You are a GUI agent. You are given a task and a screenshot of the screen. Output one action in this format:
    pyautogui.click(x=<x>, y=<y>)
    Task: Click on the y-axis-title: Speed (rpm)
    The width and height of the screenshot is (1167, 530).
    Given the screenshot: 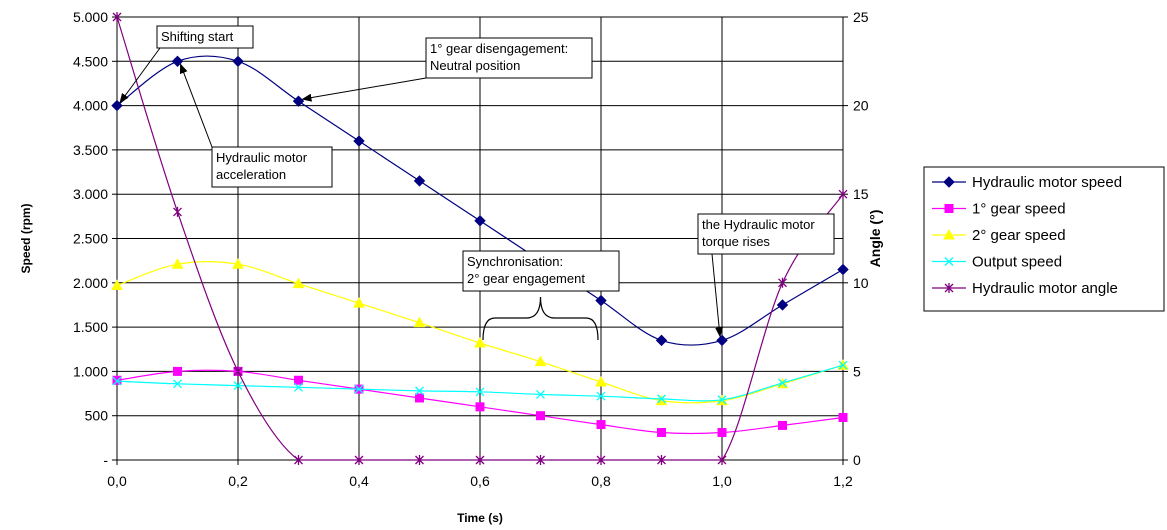 What is the action you would take?
    pyautogui.click(x=26, y=238)
    